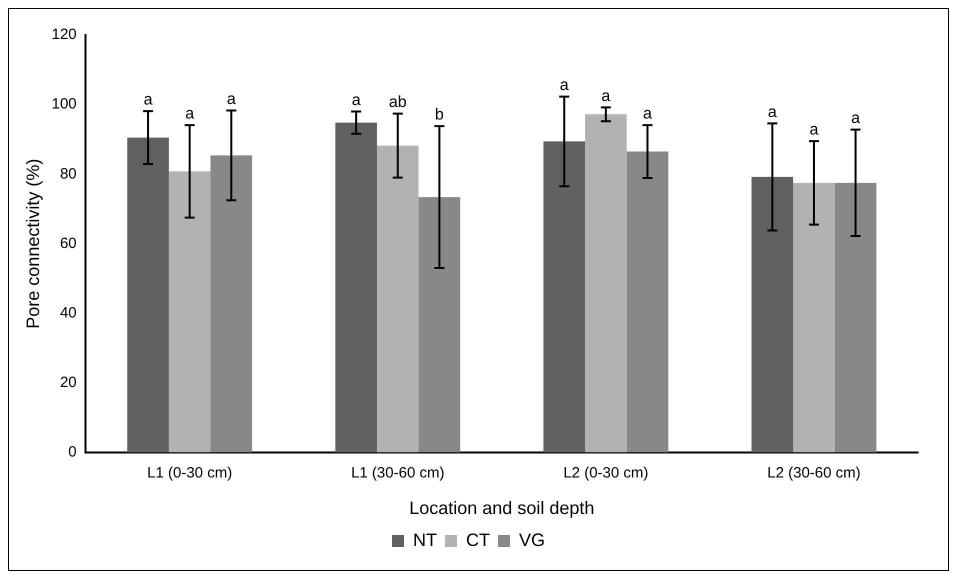  I want to click on x-tick-label: L2 (0-30 cm), so click(605, 473).